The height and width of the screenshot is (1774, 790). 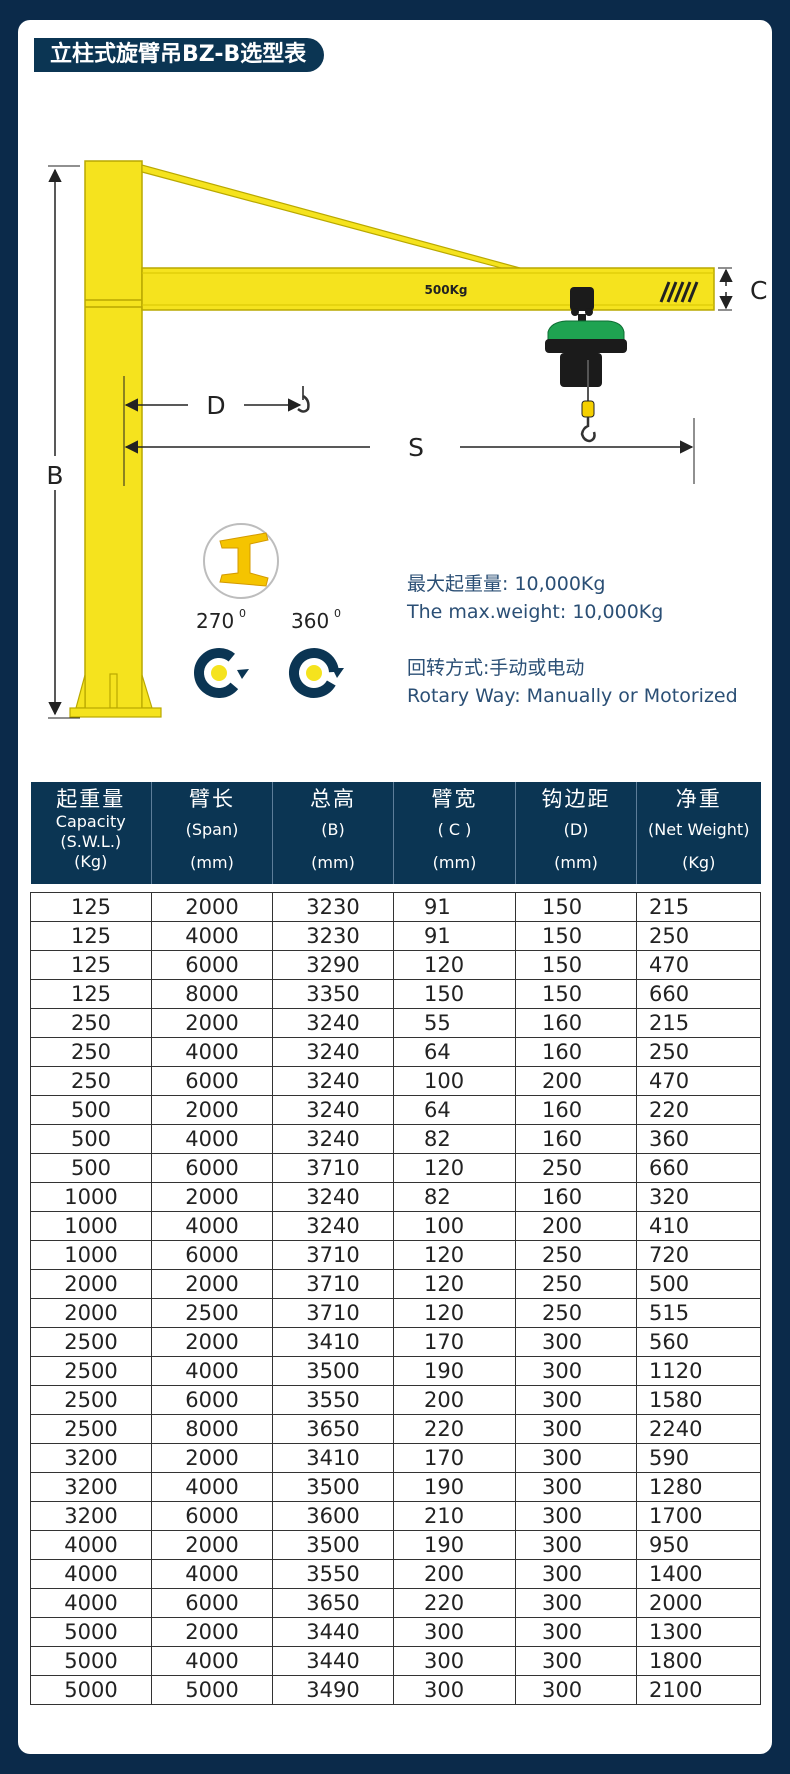 What do you see at coordinates (212, 1429) in the screenshot?
I see `table-cell: 8000` at bounding box center [212, 1429].